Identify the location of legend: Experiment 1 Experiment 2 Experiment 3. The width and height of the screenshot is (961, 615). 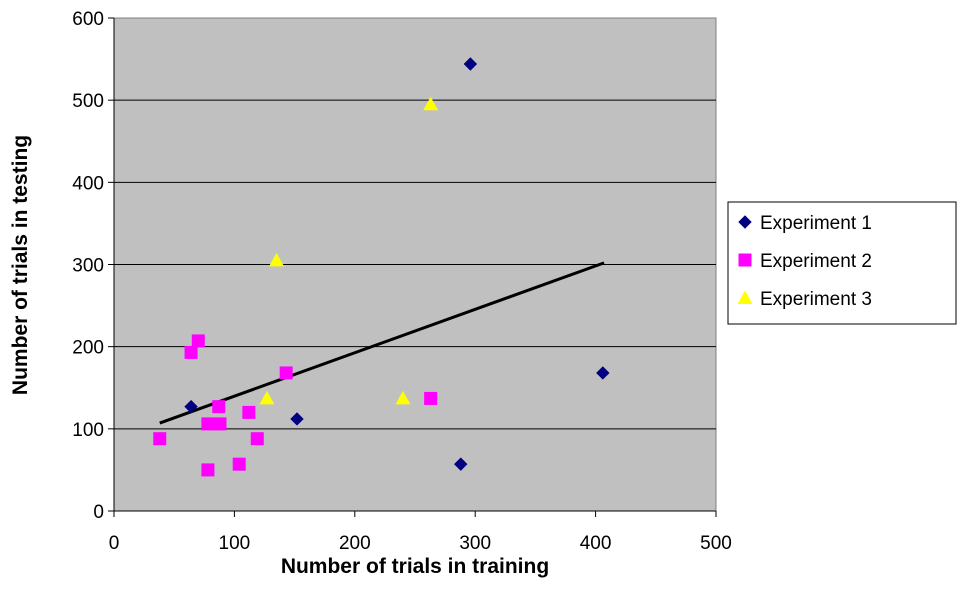
(842, 263).